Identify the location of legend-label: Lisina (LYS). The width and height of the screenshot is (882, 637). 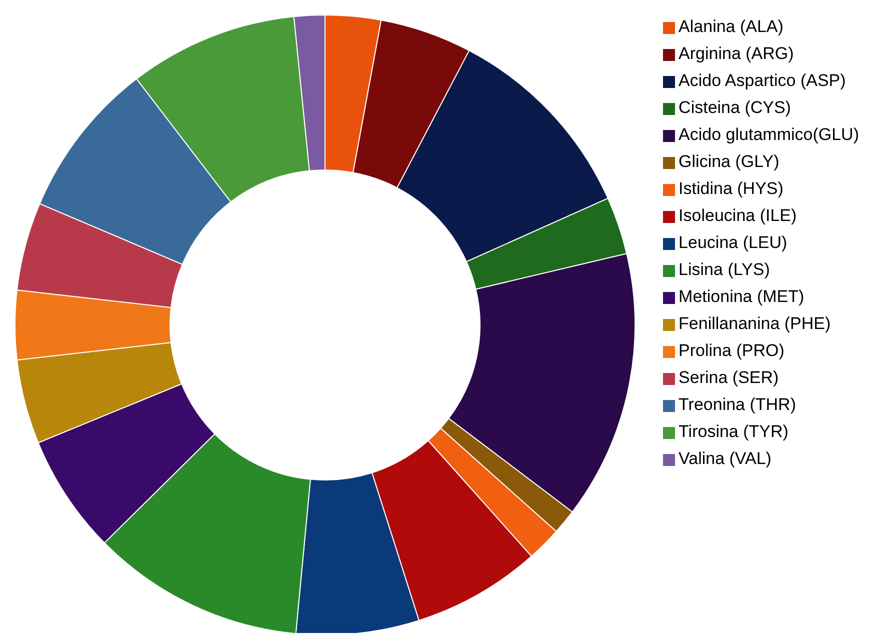
(724, 269).